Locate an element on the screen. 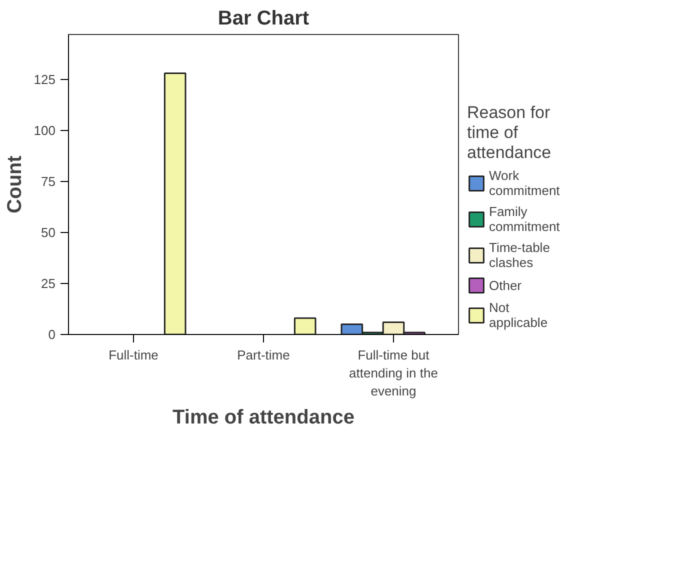  legend-label: Not applicable is located at coordinates (518, 315).